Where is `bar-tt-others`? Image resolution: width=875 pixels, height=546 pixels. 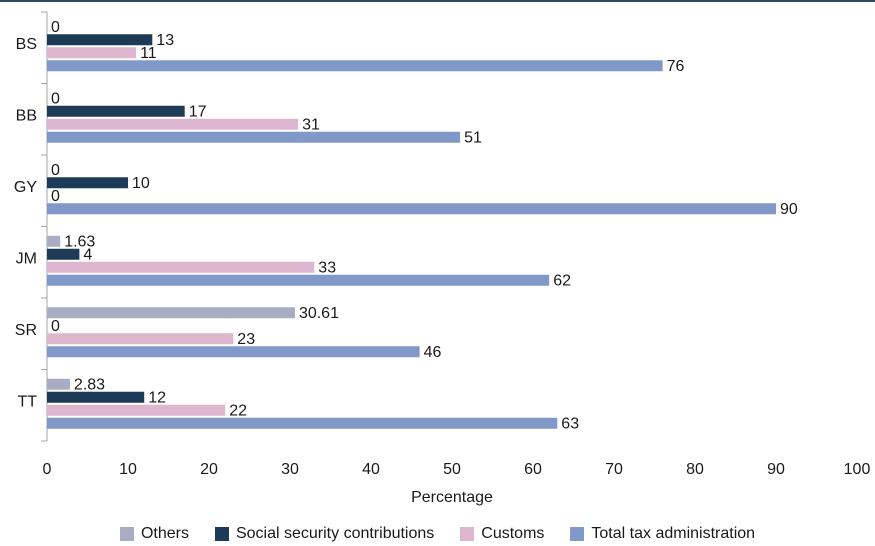 bar-tt-others is located at coordinates (58, 384).